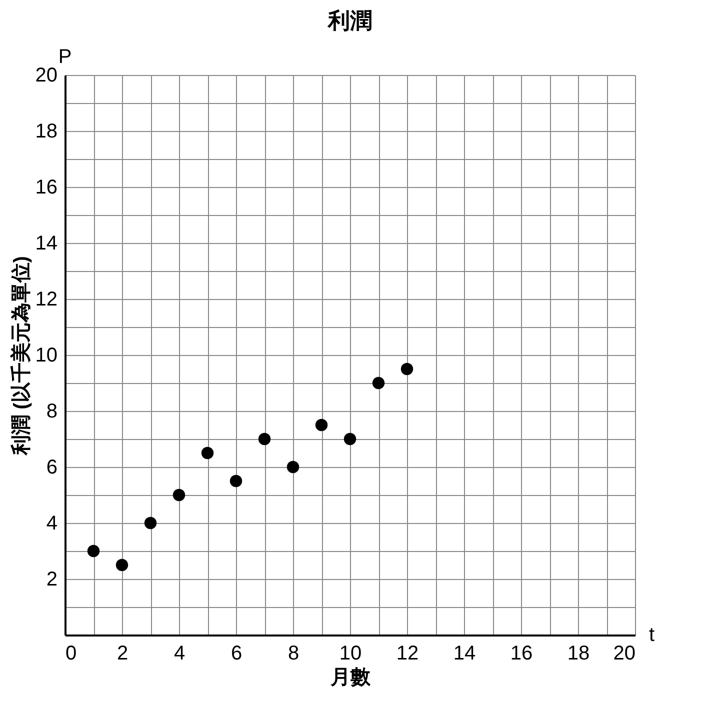 Image resolution: width=720 pixels, height=717 pixels. Describe the element at coordinates (71, 653) in the screenshot. I see `x-tick-label: 0` at that location.